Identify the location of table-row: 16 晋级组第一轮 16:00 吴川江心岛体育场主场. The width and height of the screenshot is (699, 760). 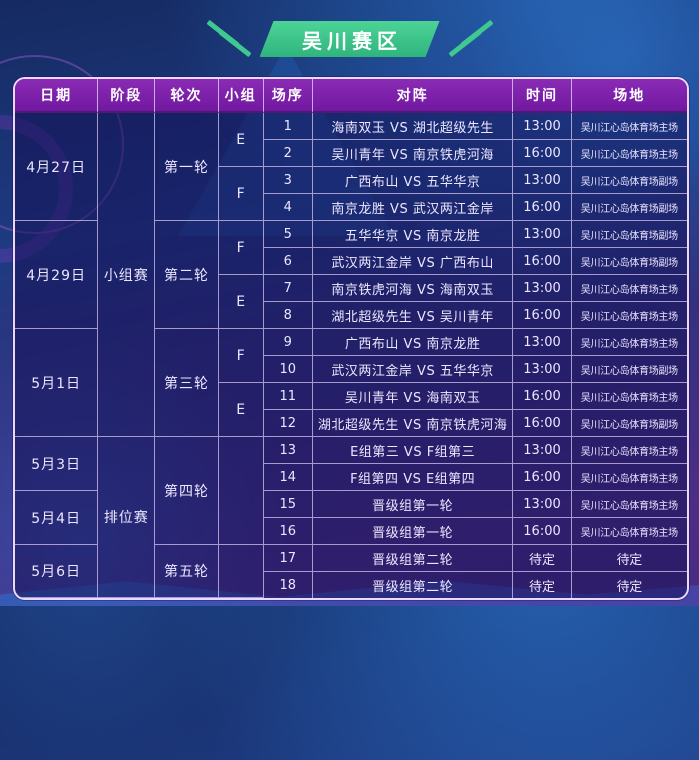
(351, 531).